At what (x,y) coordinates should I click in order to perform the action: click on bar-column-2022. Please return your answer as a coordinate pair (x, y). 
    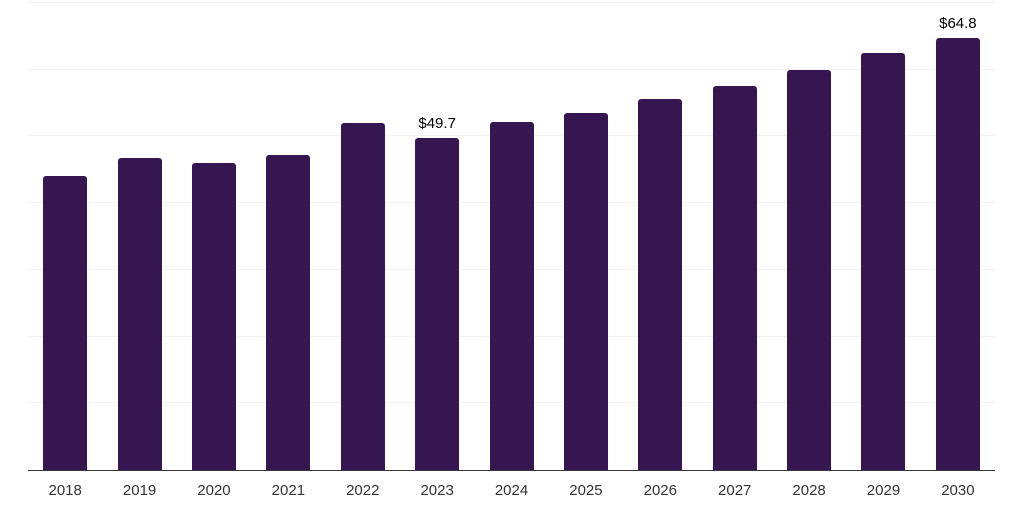
    Looking at the image, I should click on (363, 236).